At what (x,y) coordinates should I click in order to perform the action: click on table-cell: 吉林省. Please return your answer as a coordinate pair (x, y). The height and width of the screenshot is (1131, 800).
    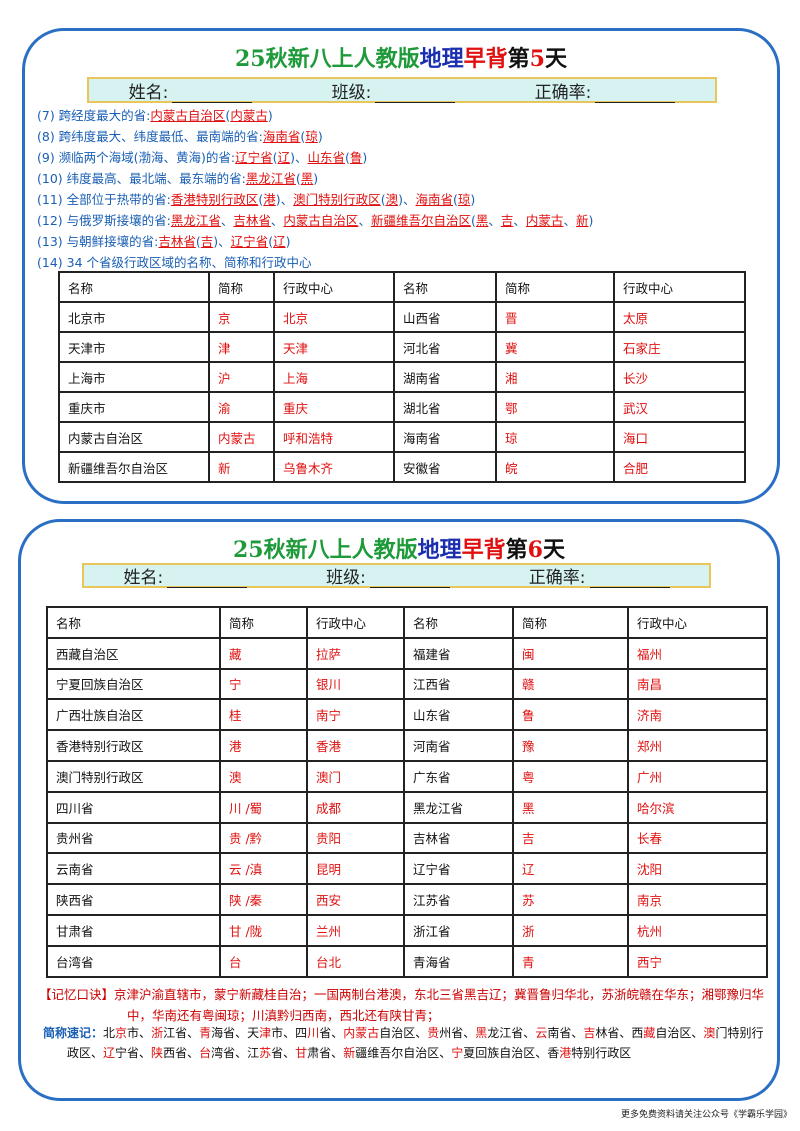
    Looking at the image, I should click on (458, 838).